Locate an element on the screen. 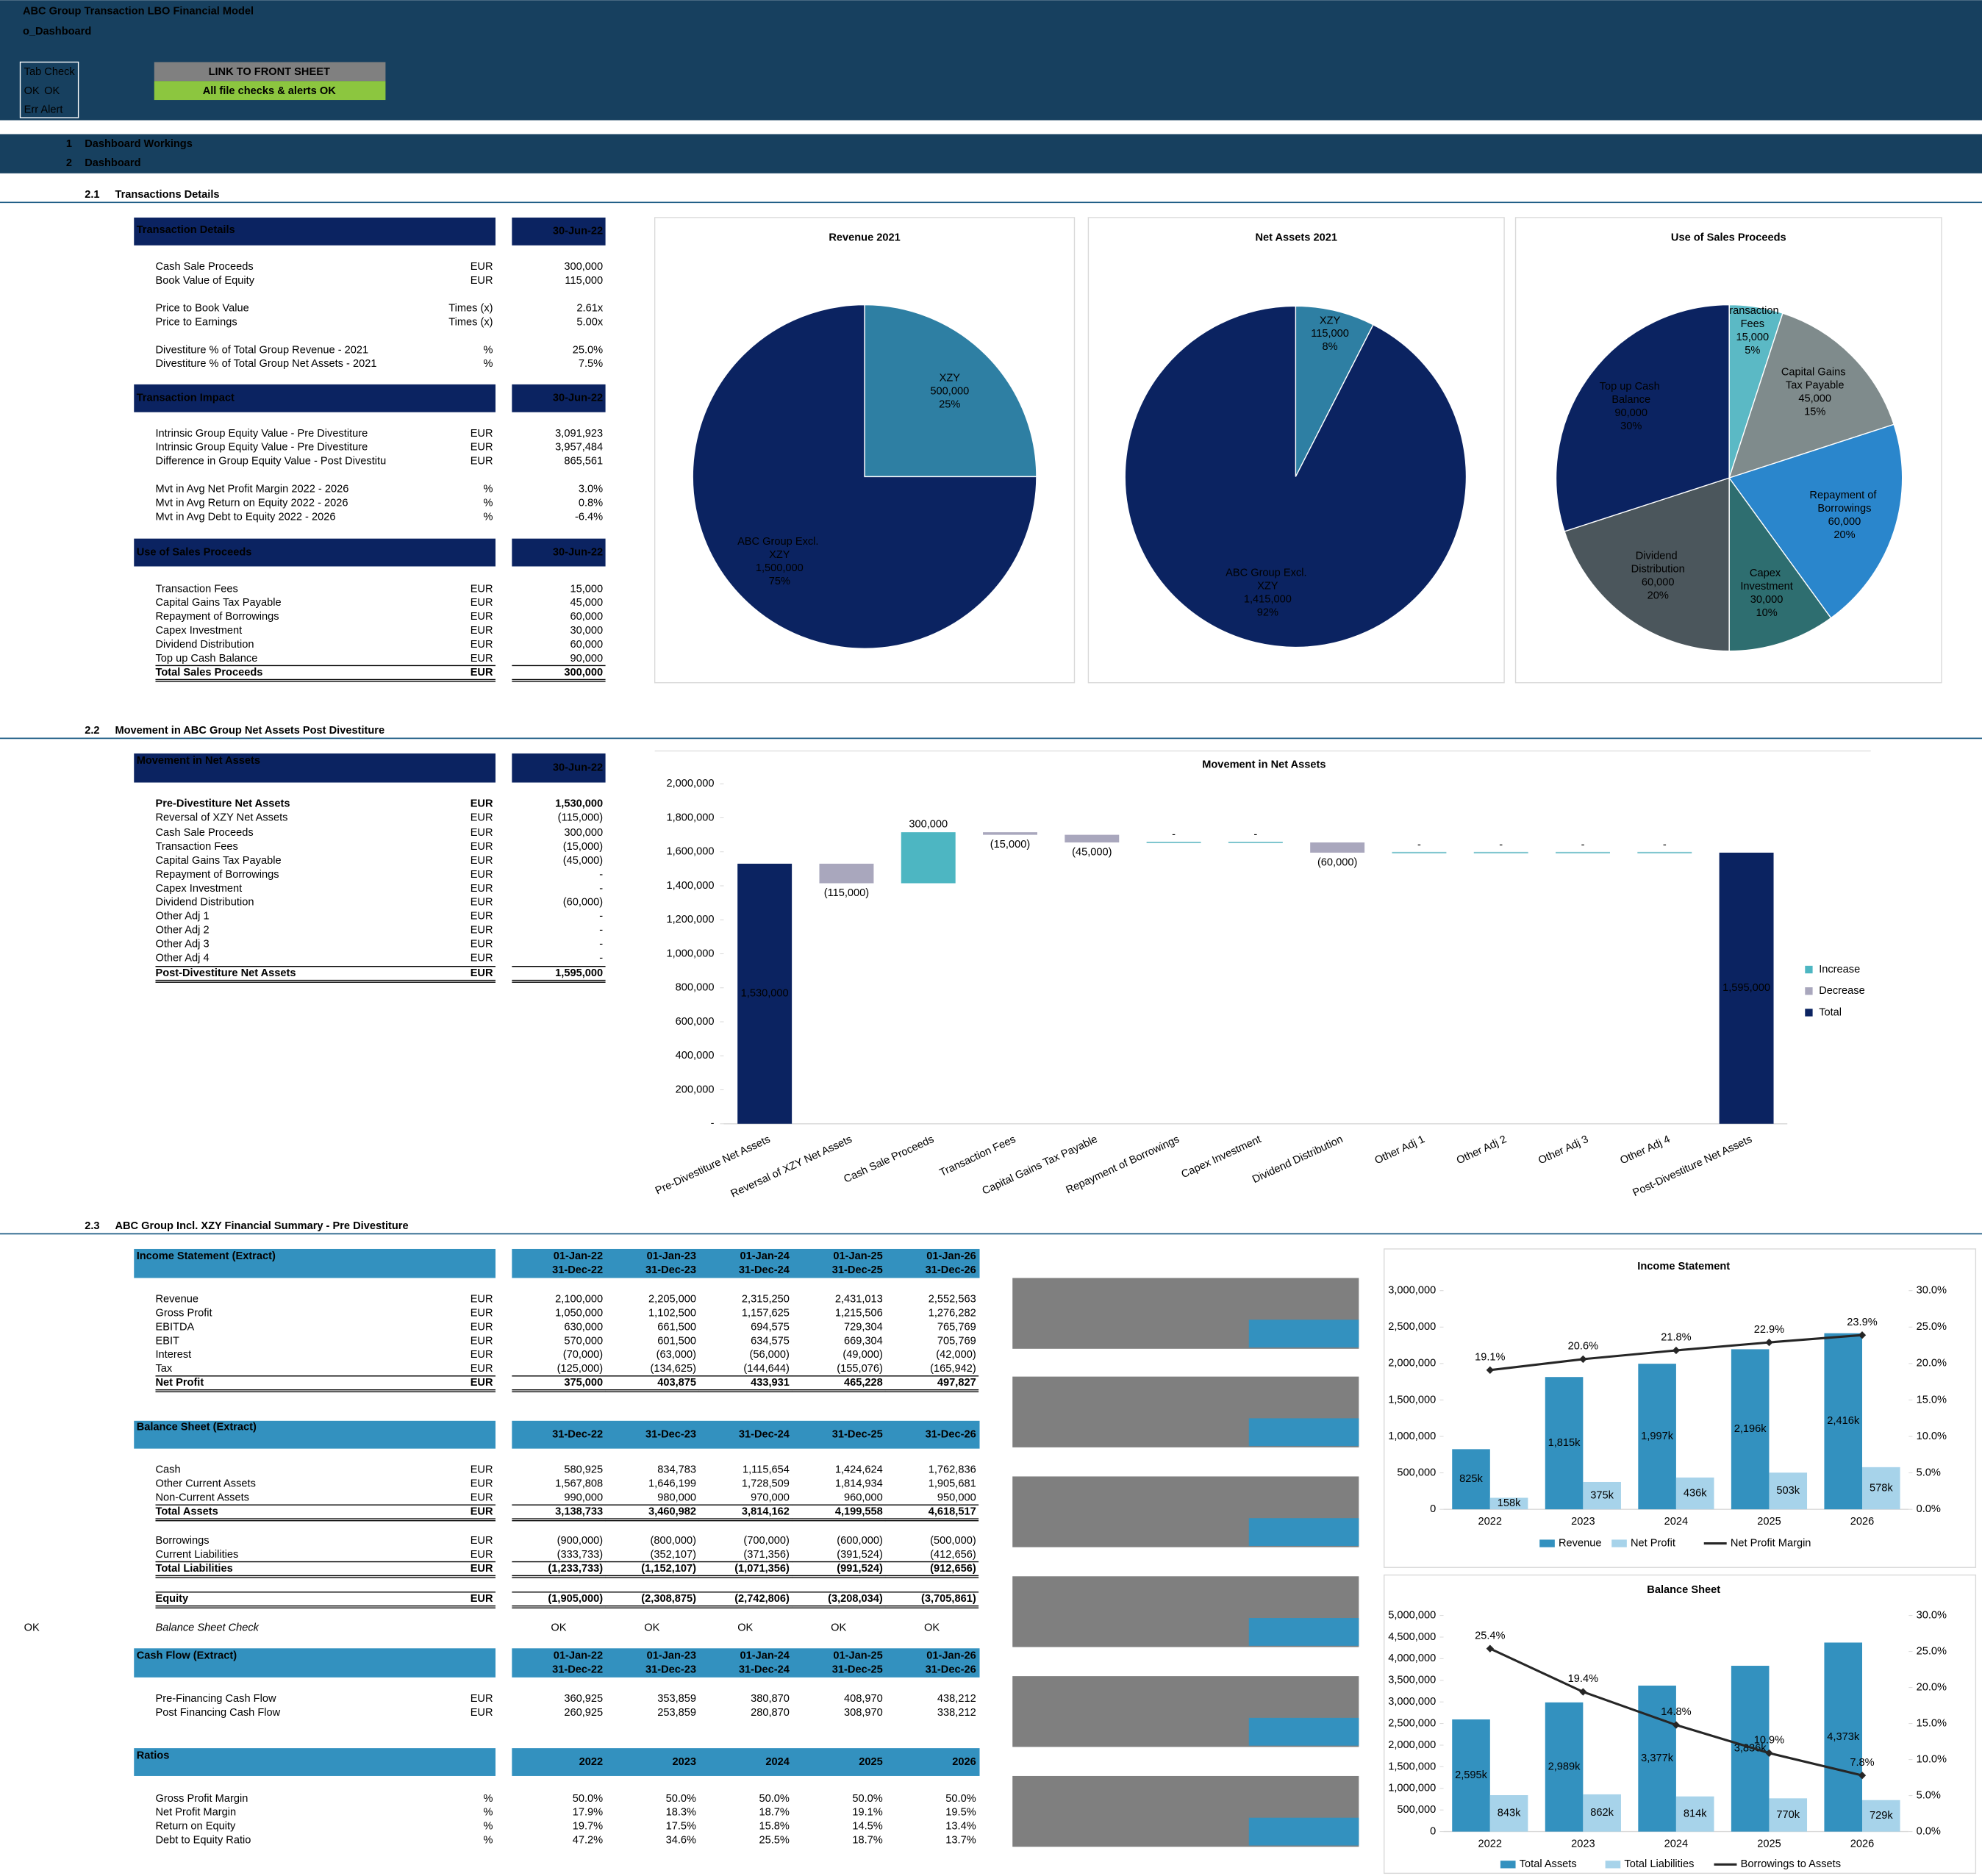 Image resolution: width=1982 pixels, height=1876 pixels. line-label: 19.1% is located at coordinates (1490, 1357).